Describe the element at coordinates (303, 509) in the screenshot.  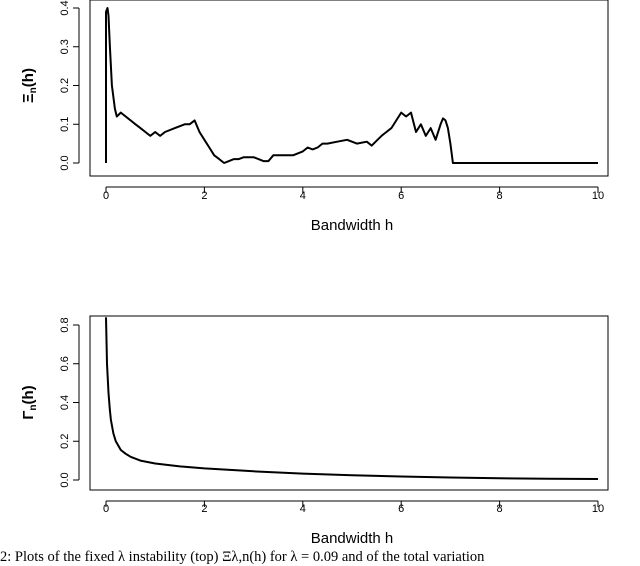
I see `chart2-x-tick-label: 4` at that location.